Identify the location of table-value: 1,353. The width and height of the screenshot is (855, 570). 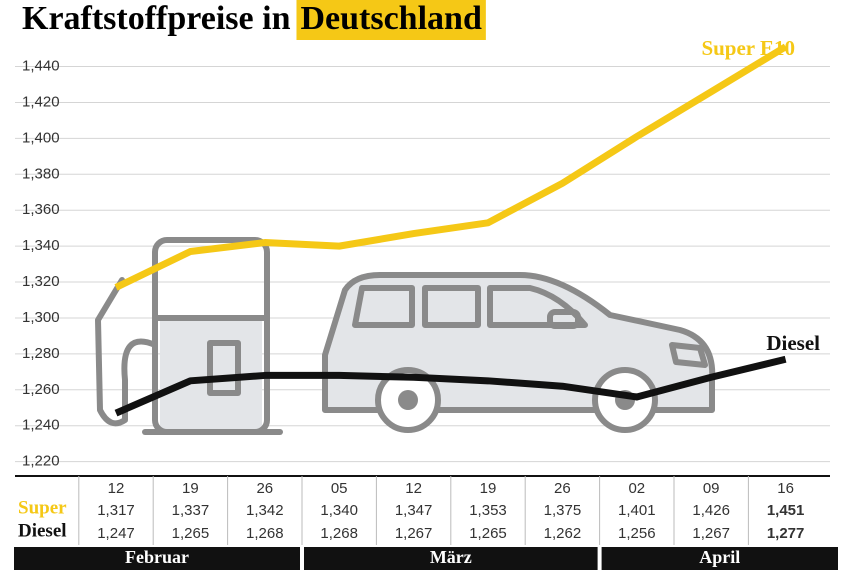
(488, 510).